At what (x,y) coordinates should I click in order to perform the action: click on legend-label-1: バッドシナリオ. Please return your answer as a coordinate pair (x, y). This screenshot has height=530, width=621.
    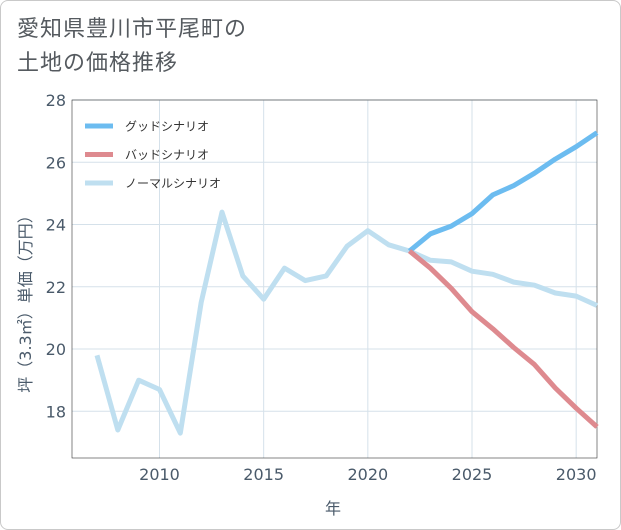
    Looking at the image, I should click on (167, 155).